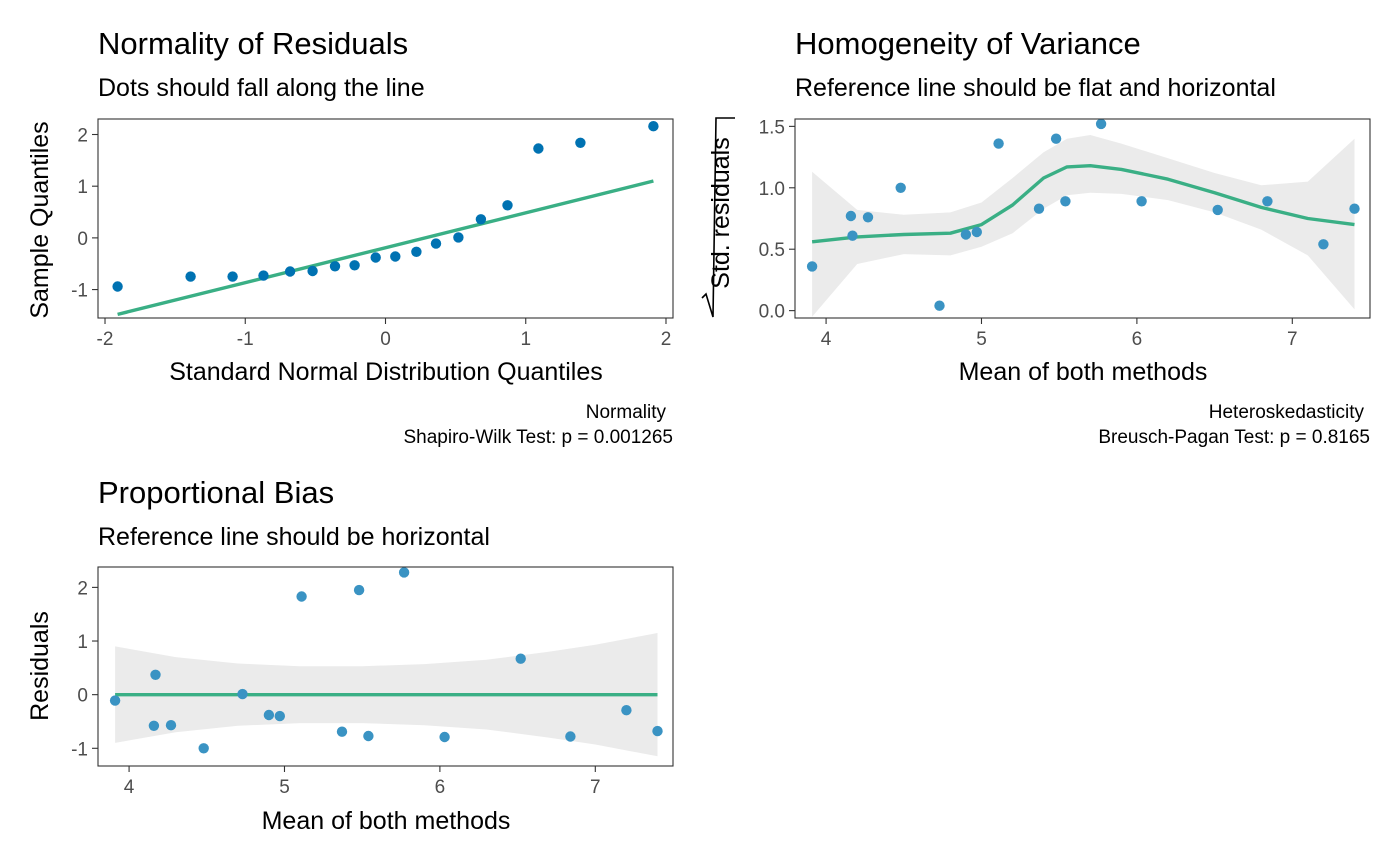 Image resolution: width=1400 pixels, height=865 pixels. Describe the element at coordinates (40, 666) in the screenshot. I see `bias-y-axis-title: Residuals` at that location.